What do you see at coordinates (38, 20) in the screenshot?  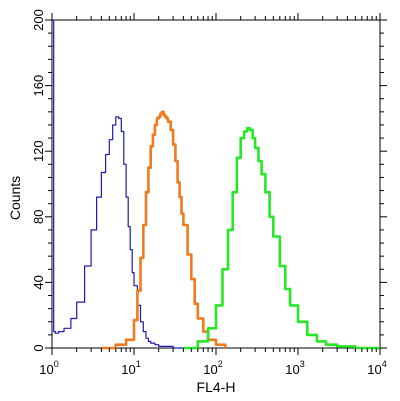 I see `y-tick-label: 200` at bounding box center [38, 20].